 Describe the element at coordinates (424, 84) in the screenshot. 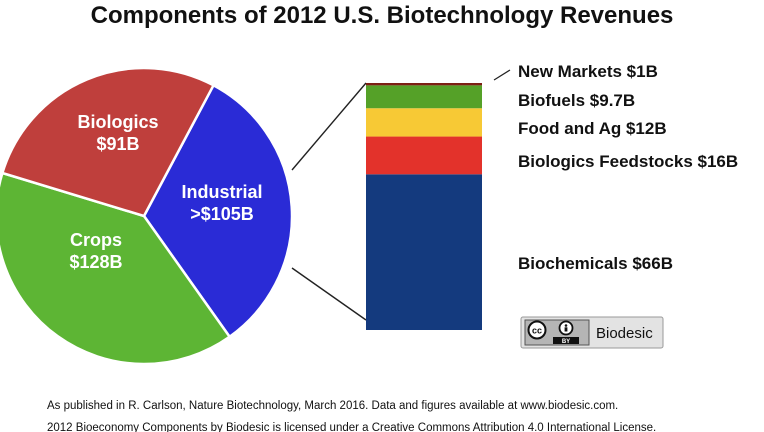

I see `bar-segment-new-markets` at that location.